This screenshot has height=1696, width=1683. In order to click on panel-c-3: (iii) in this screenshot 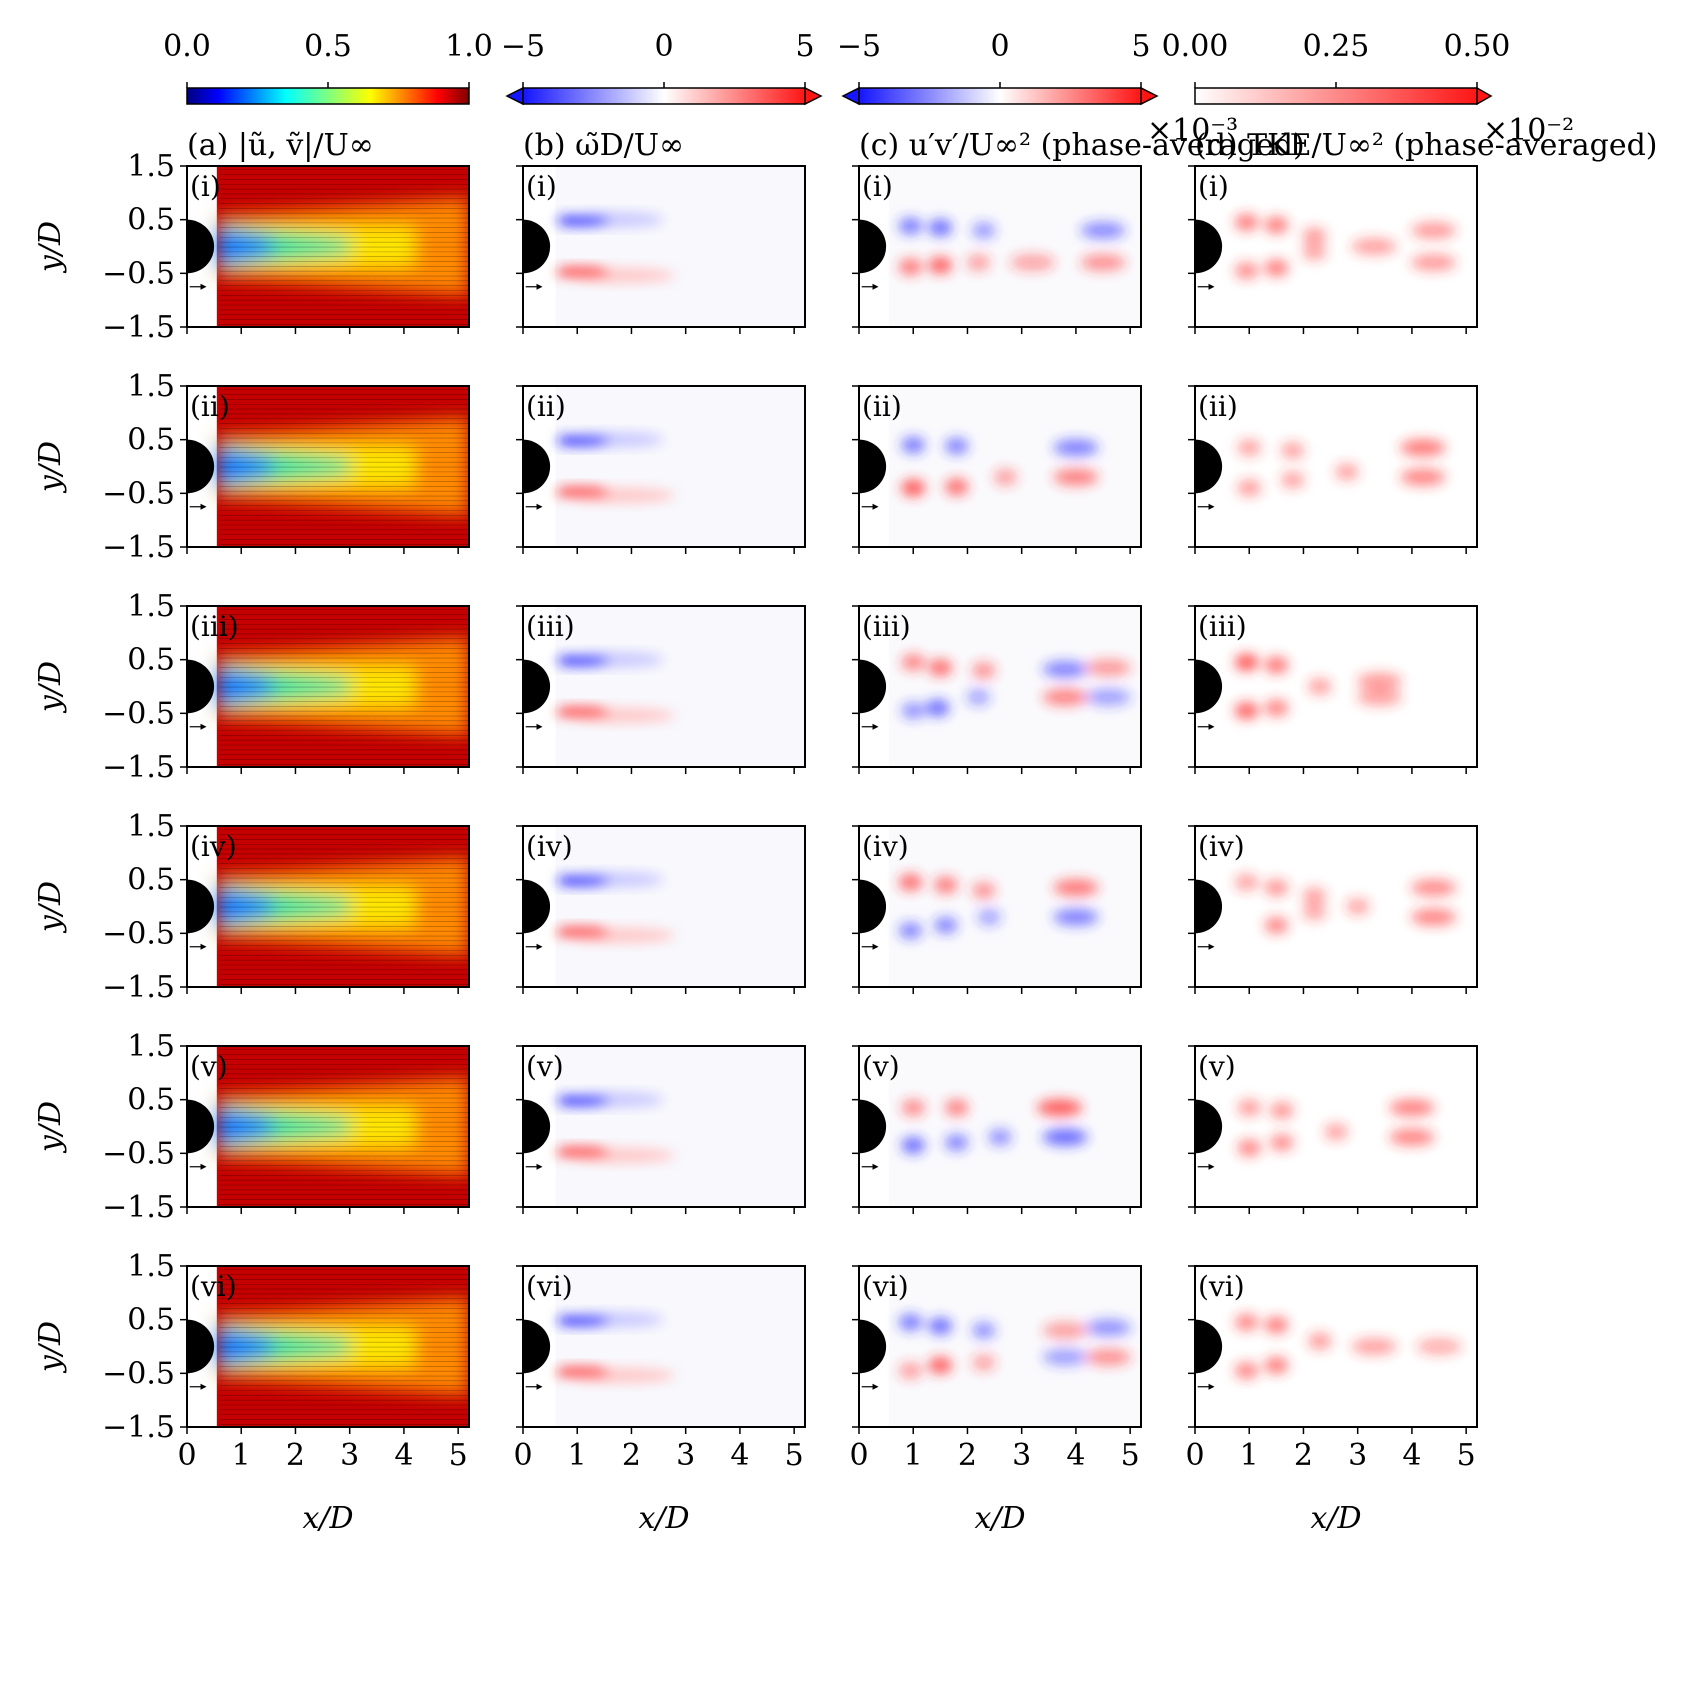, I will do `click(997, 689)`.